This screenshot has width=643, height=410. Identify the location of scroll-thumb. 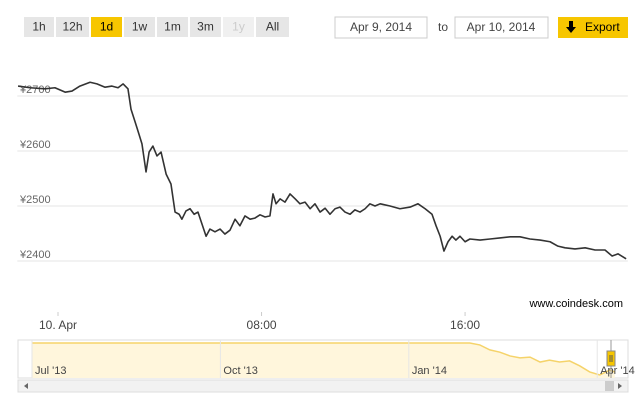
(609, 386).